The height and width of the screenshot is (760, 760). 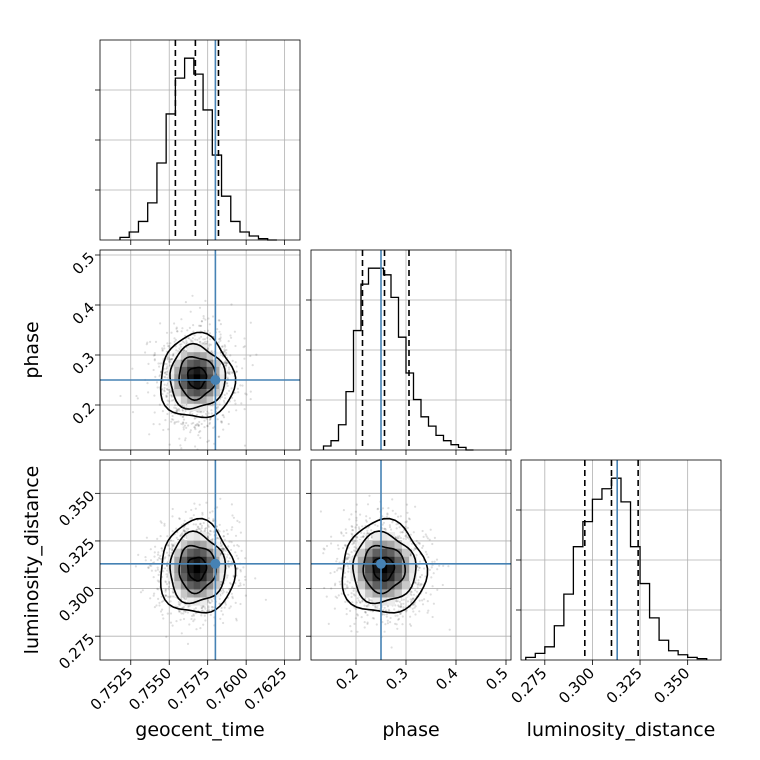 What do you see at coordinates (347, 679) in the screenshot?
I see `x-tick-label: 0.2` at bounding box center [347, 679].